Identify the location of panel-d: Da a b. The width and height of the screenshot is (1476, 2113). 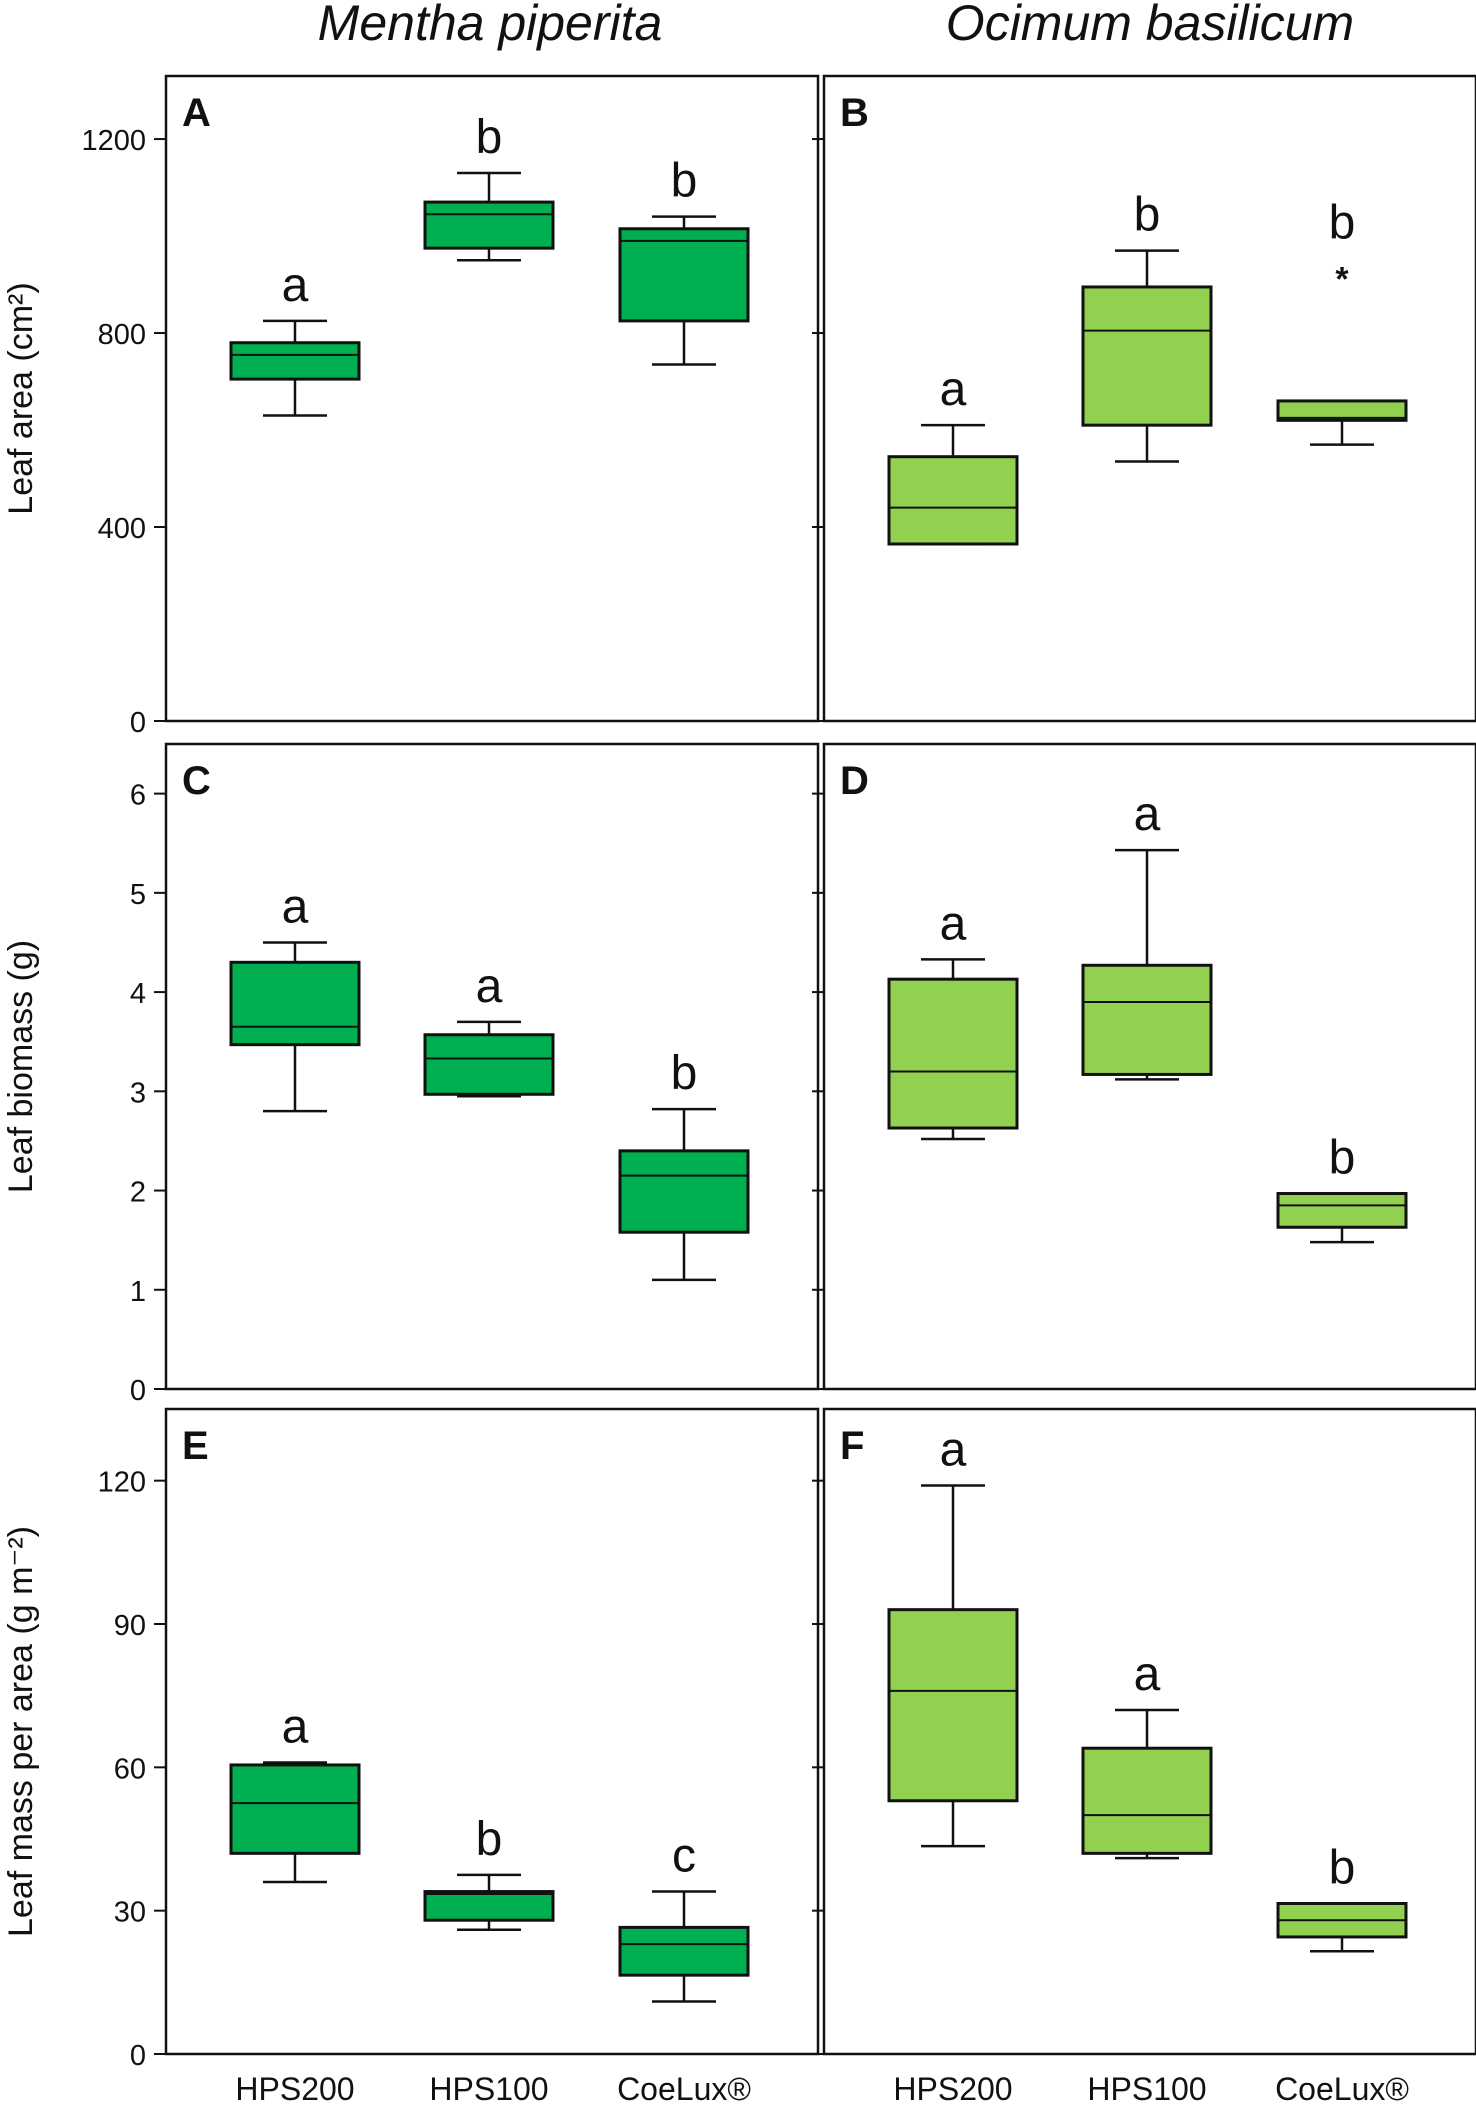
(1144, 1066).